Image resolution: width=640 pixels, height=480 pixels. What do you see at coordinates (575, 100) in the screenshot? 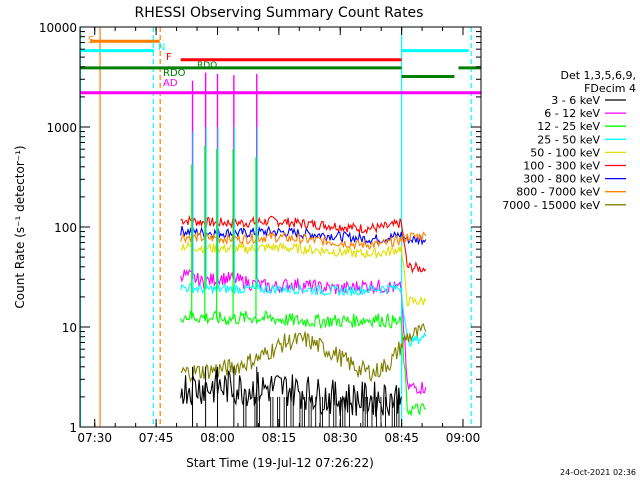
I see `legend-entry-label: 3 - 6 keV` at bounding box center [575, 100].